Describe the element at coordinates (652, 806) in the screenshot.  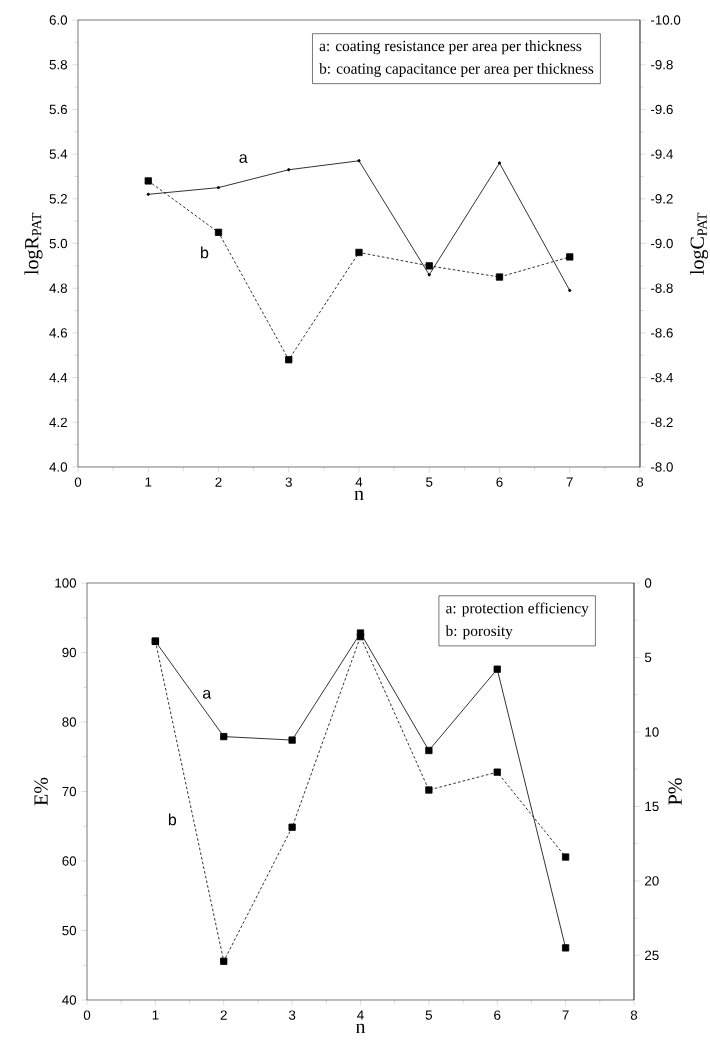
I see `y2-tick-label: 15` at that location.